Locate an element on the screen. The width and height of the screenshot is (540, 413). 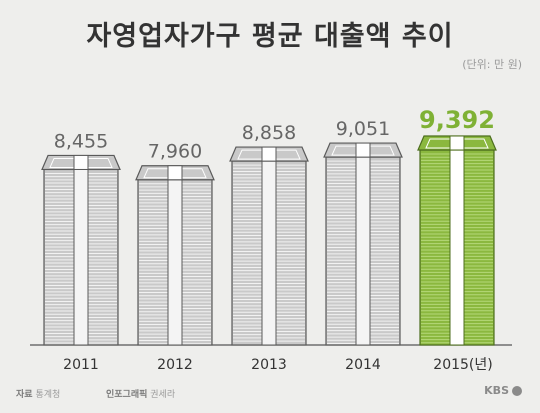
category-label: 2011 is located at coordinates (81, 365).